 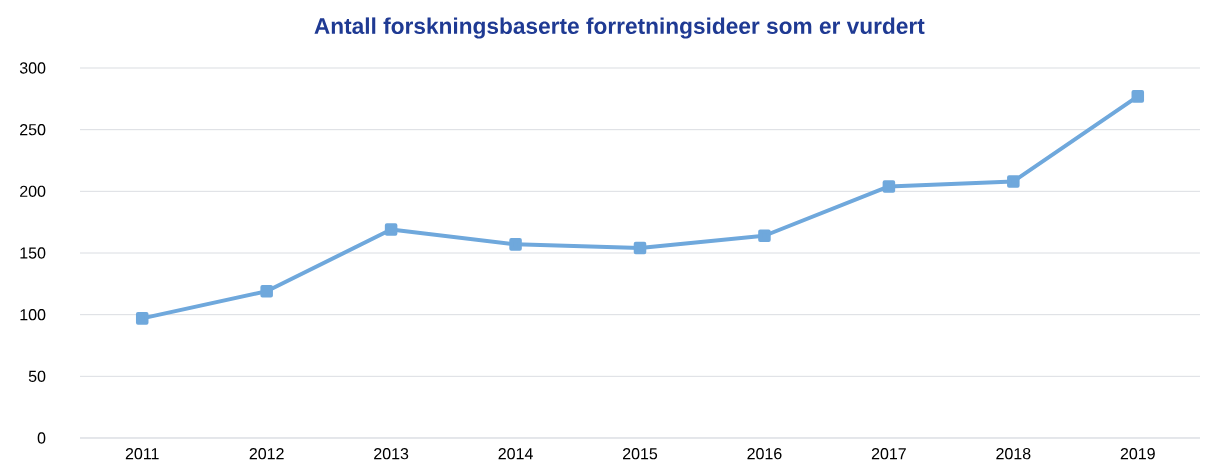 What do you see at coordinates (33, 315) in the screenshot?
I see `y-tick-label: 100` at bounding box center [33, 315].